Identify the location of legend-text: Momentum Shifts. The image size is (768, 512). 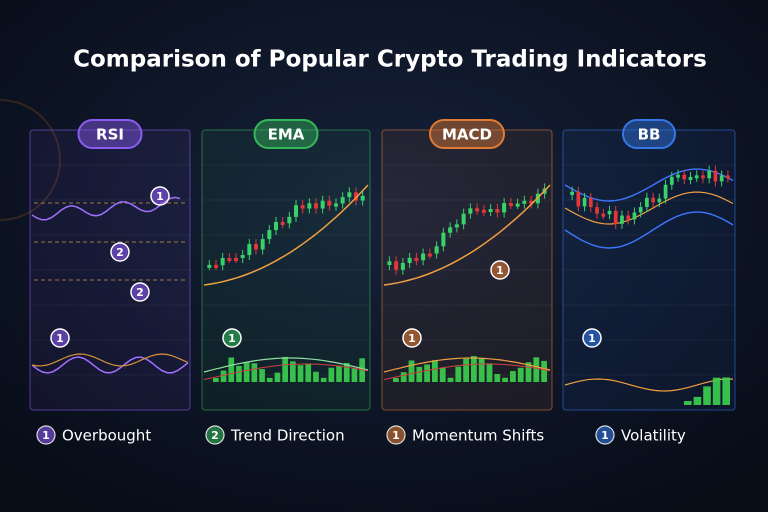
(478, 436).